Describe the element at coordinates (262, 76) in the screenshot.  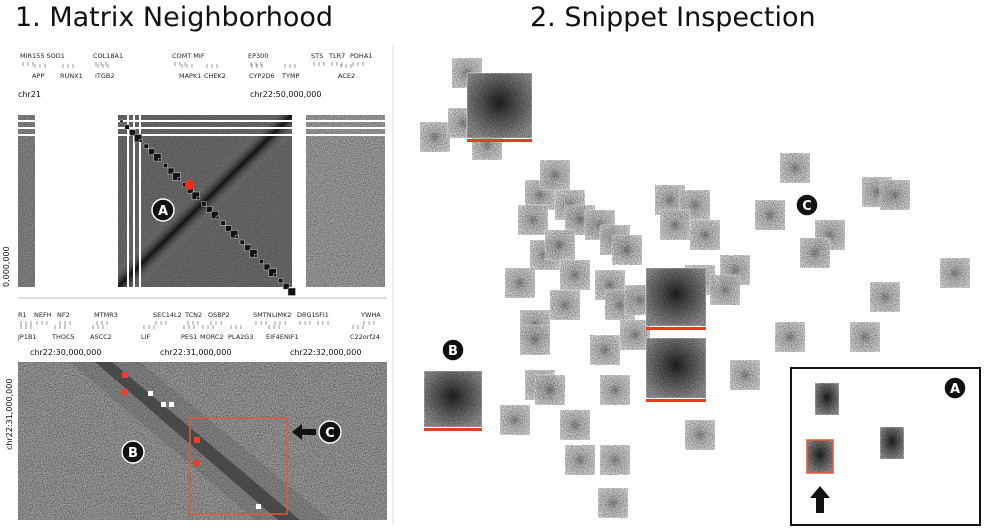
I see `gene-label: CYP2D6` at that location.